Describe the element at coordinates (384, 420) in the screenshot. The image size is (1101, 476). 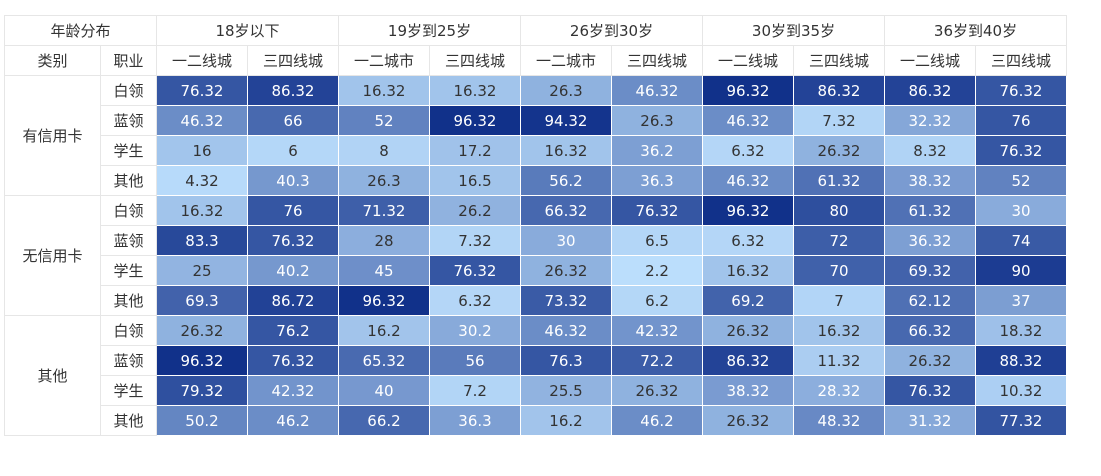
I see `heat-cell: 66.2` at that location.